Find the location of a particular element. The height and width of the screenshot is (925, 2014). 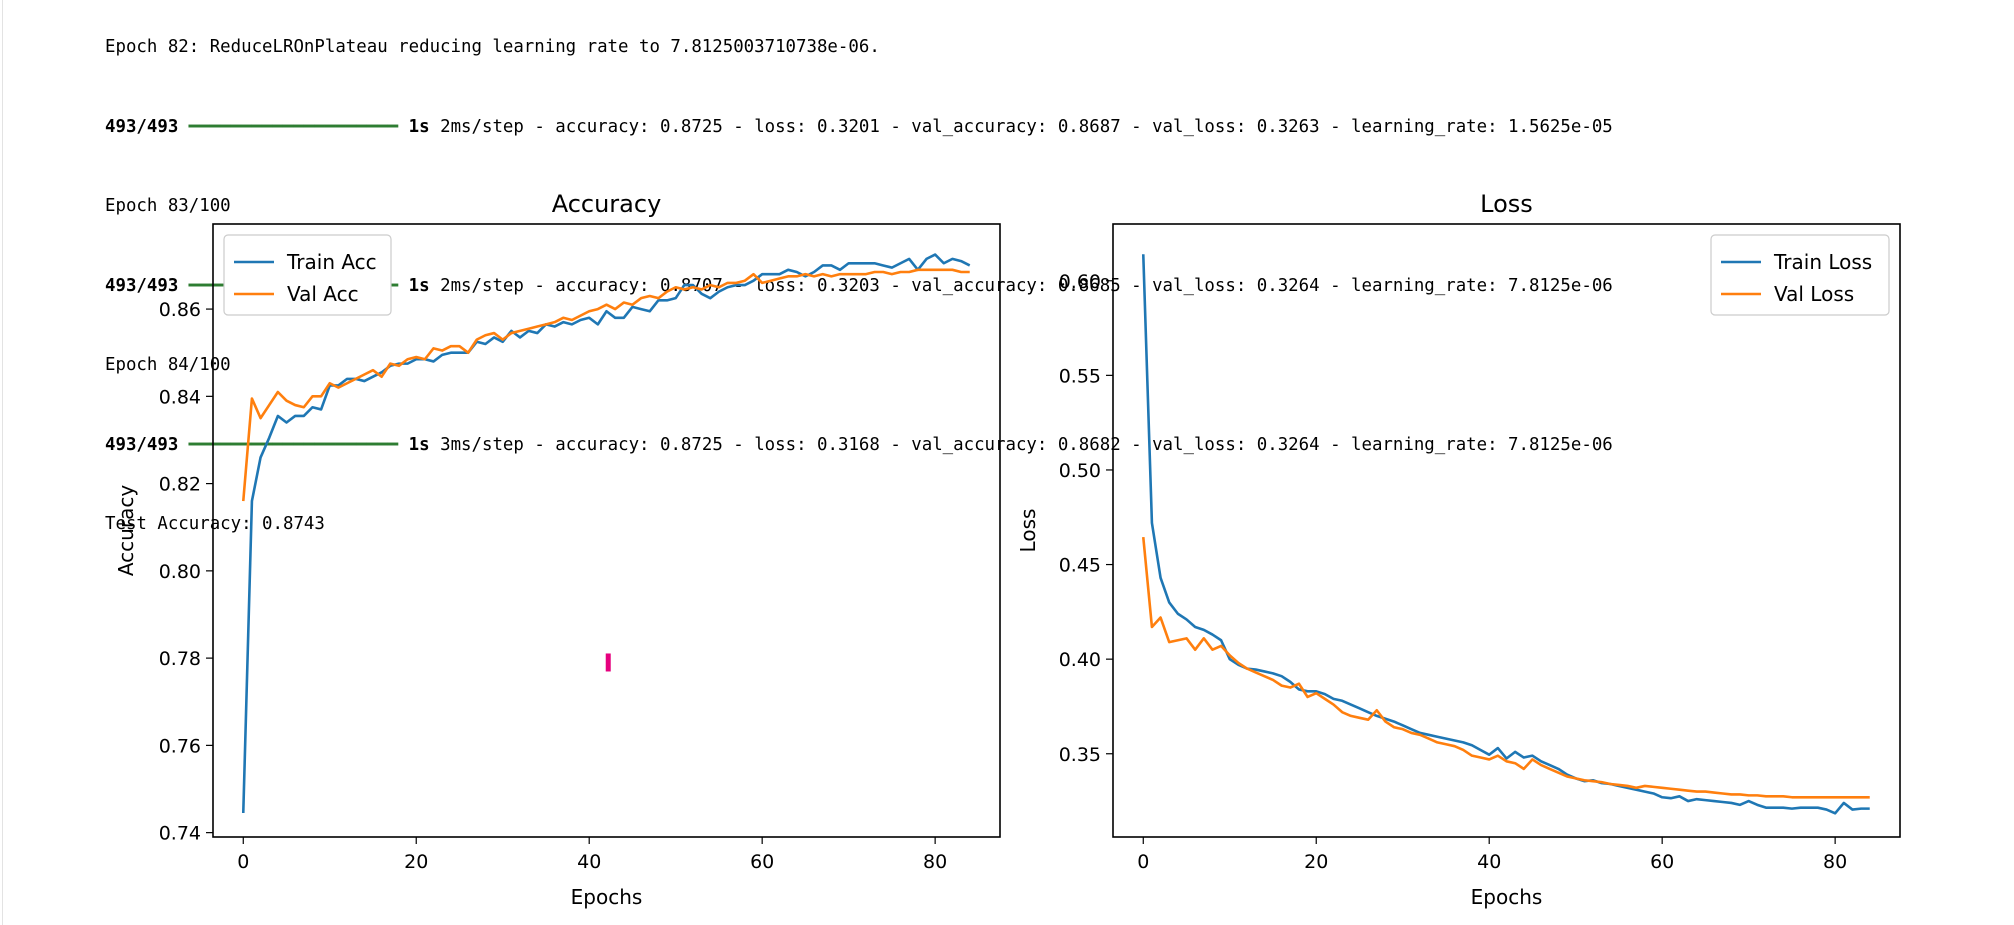

y-tick-label: 0.74 is located at coordinates (180, 834).